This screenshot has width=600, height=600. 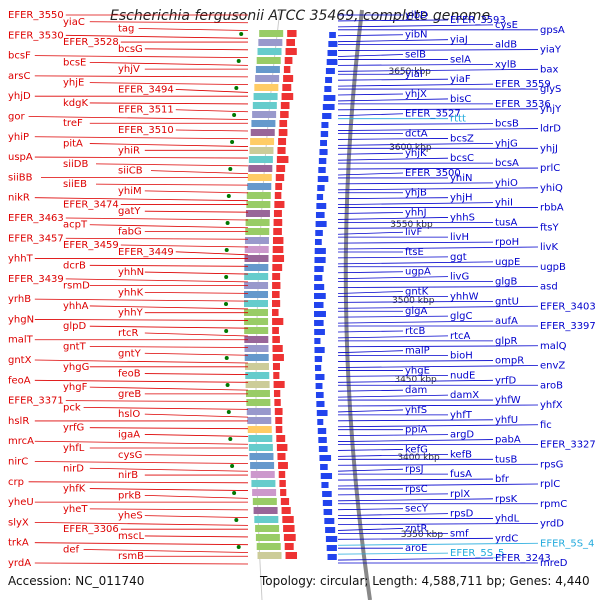 I want to click on gene-label-right: mreD, so click(x=554, y=563).